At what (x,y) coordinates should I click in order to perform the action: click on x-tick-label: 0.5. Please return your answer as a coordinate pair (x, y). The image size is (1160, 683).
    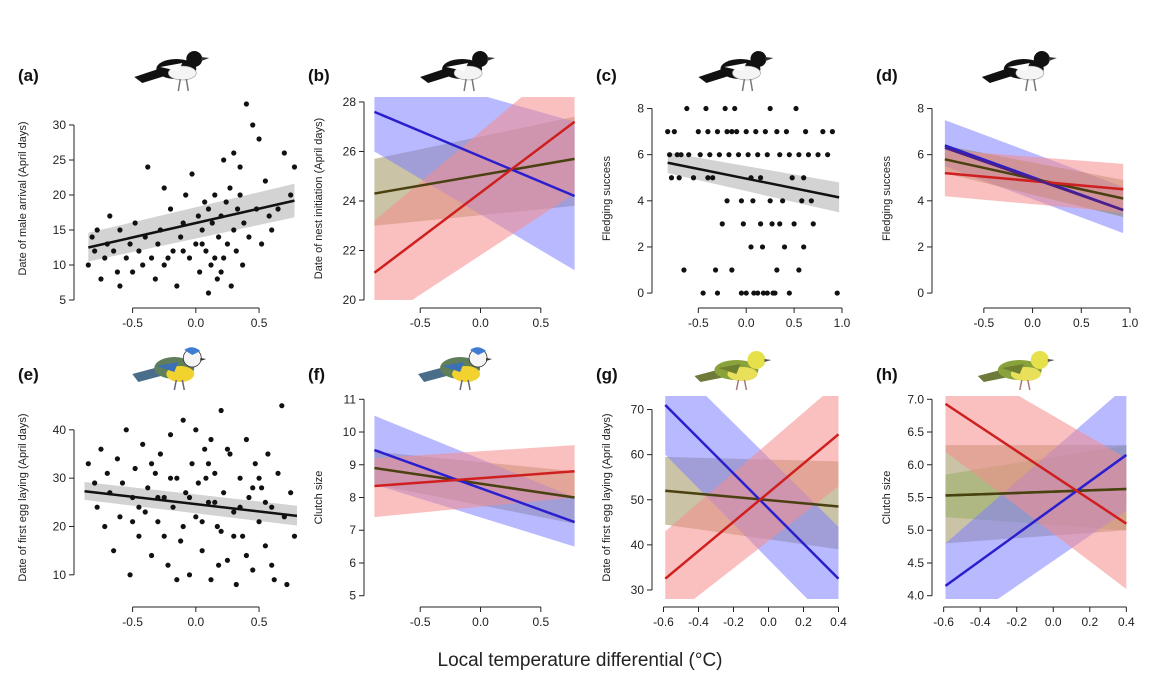
    Looking at the image, I should click on (259, 622).